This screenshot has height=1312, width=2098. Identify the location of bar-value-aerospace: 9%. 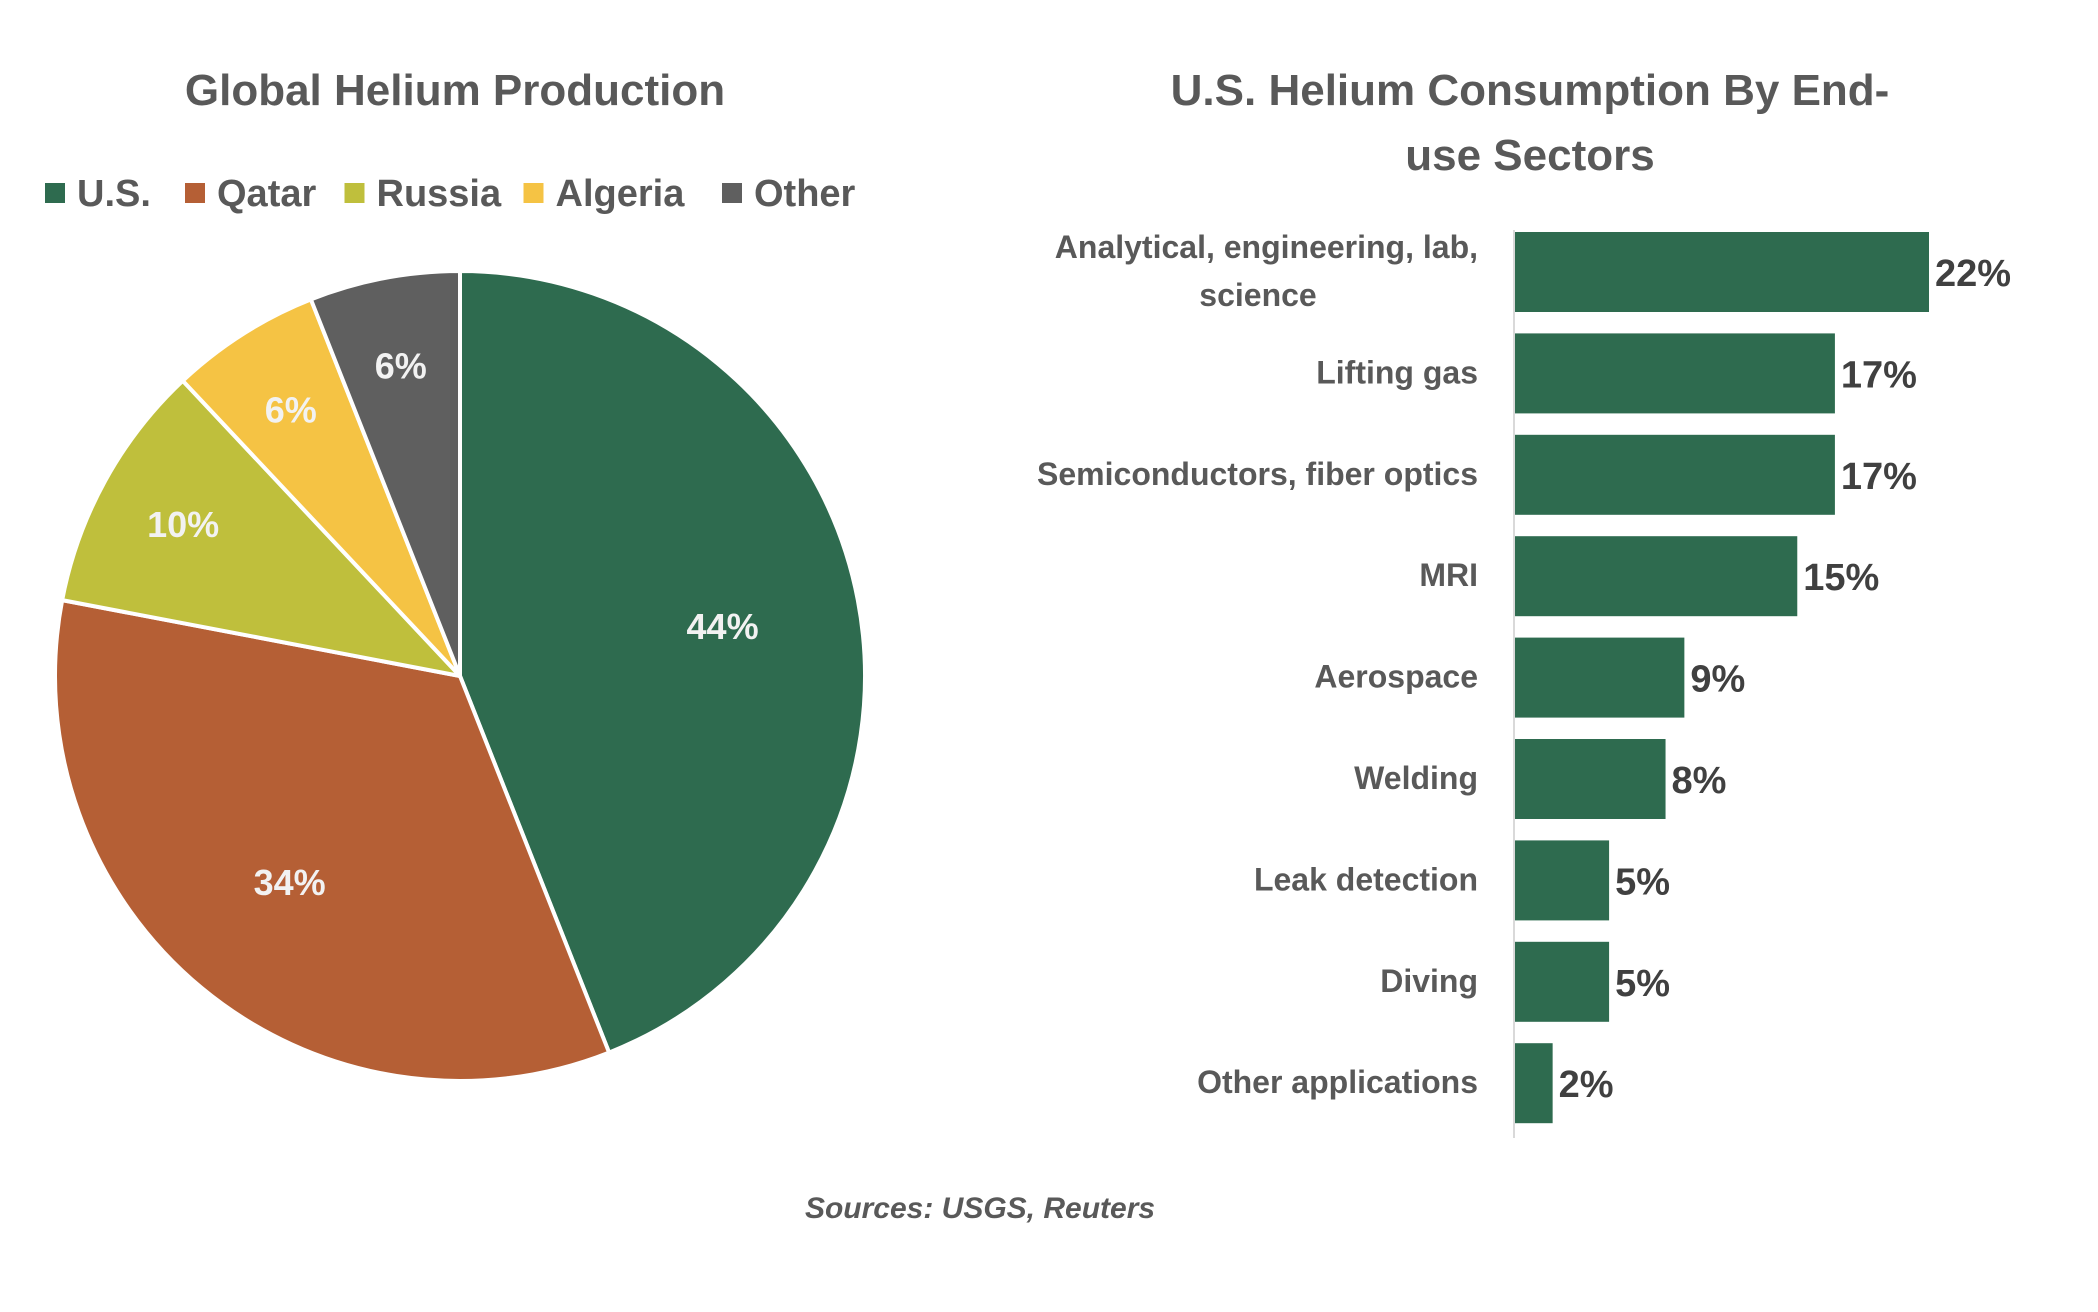
(1717, 680).